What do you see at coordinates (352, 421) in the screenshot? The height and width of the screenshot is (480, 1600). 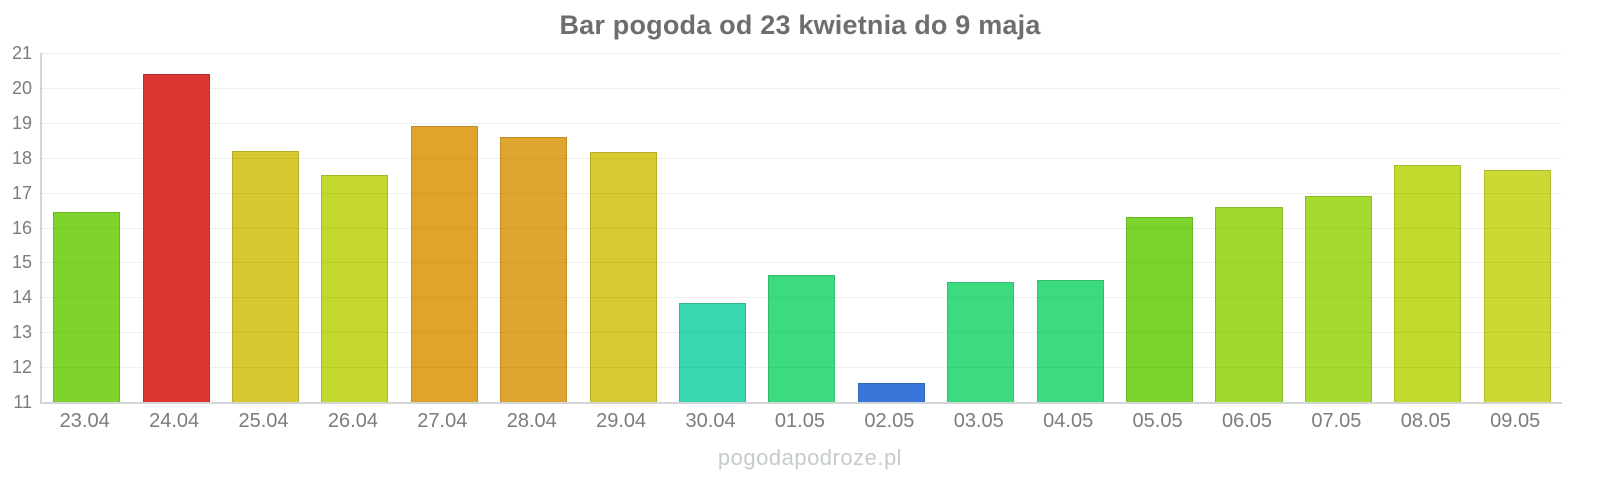 I see `x-axis-label: 26.04` at bounding box center [352, 421].